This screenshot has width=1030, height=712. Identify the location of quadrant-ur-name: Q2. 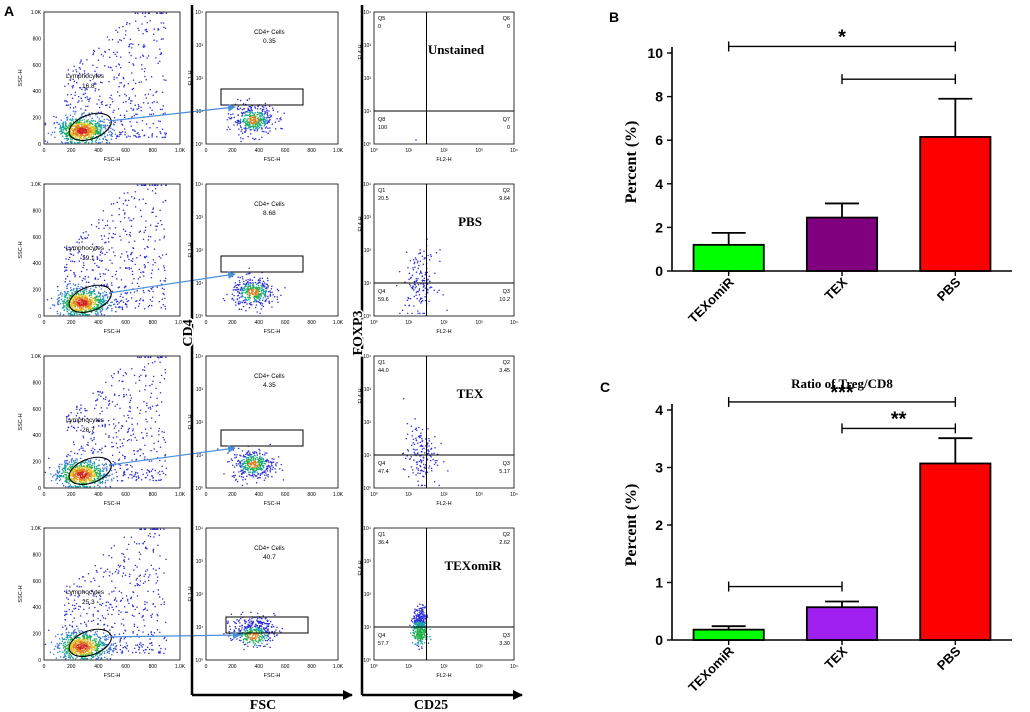
(506, 191).